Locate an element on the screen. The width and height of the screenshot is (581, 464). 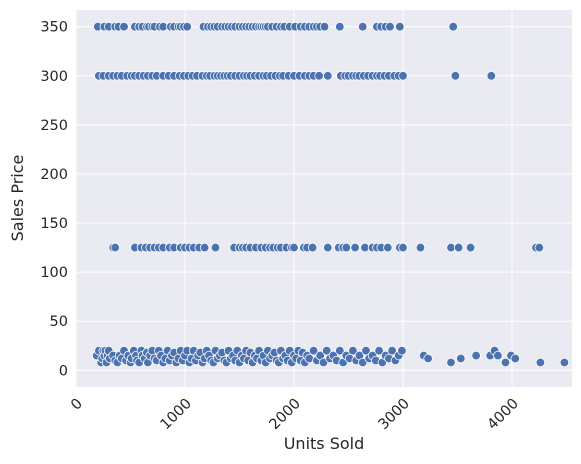
x-tick-label: 3000 is located at coordinates (394, 414).